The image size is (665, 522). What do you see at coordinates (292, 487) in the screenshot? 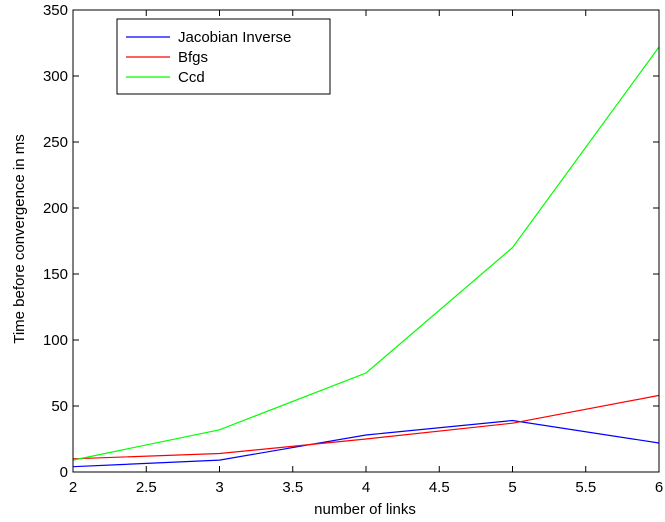
I see `x-tick-label: 3.5` at bounding box center [292, 487].